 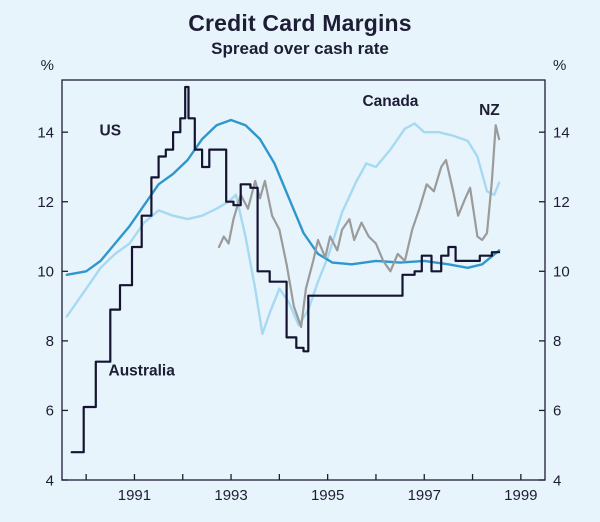 What do you see at coordinates (50, 411) in the screenshot?
I see `y-axis-label-left: 6` at bounding box center [50, 411].